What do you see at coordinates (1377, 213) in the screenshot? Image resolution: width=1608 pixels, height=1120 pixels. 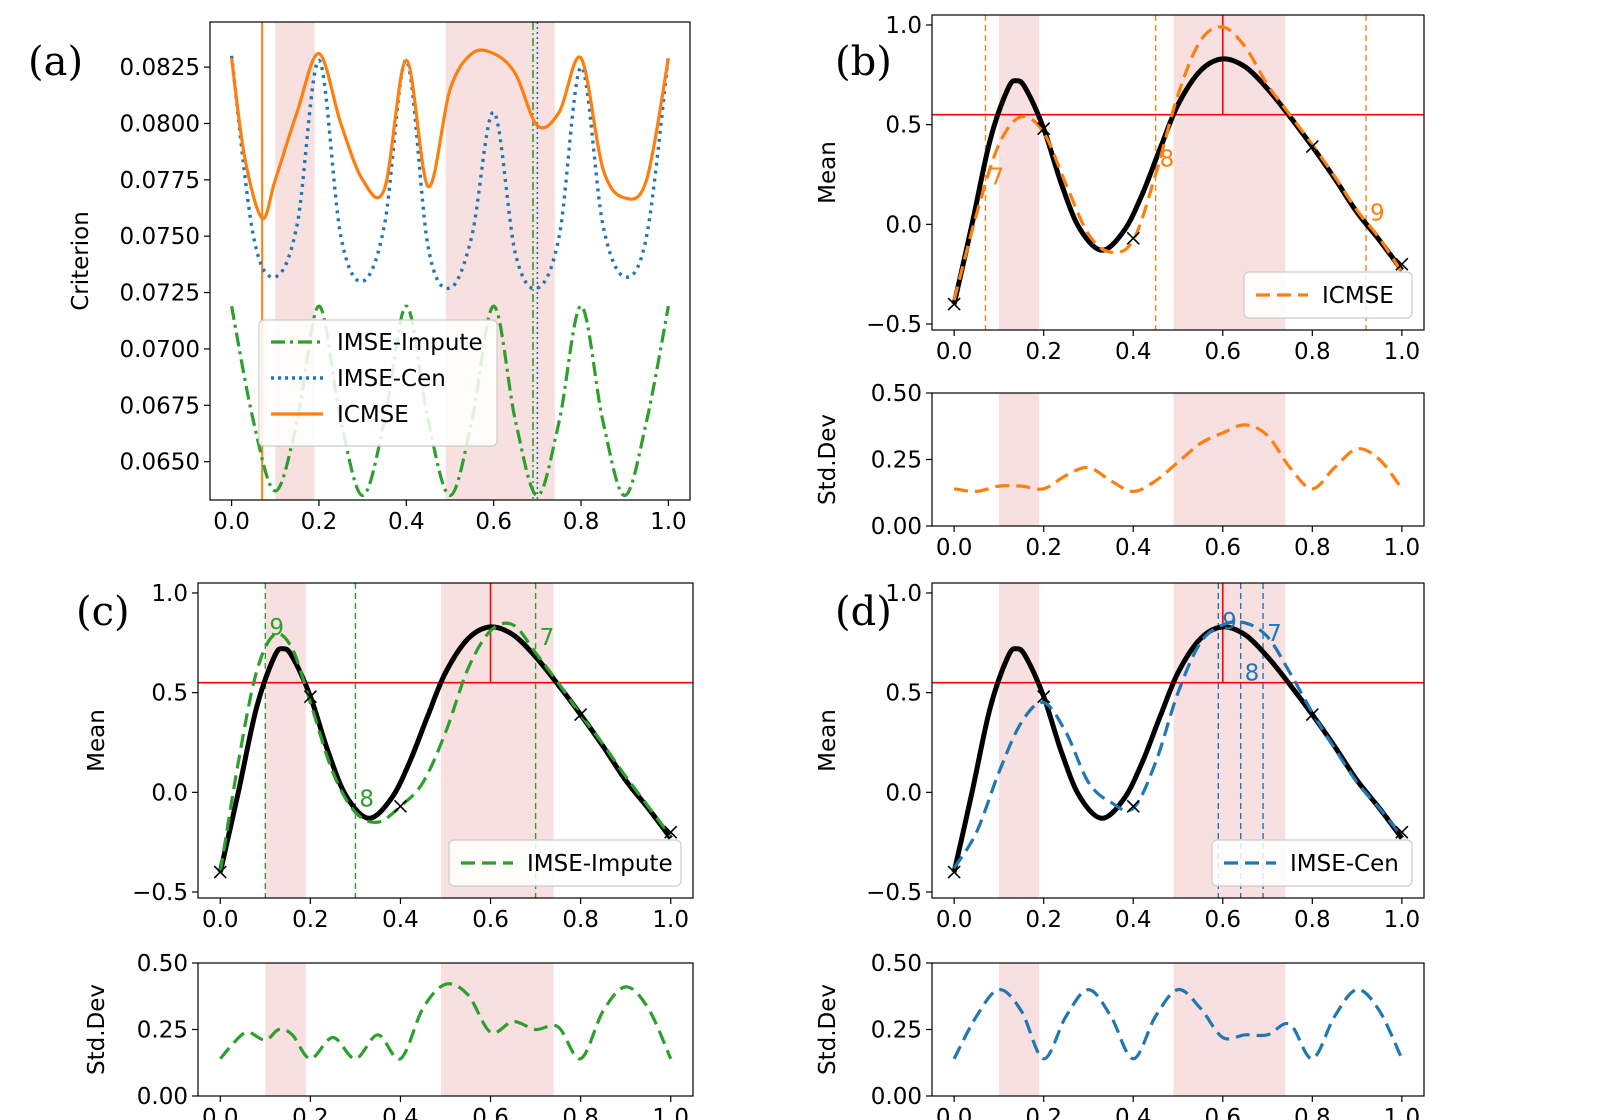 I see `selection-label: 9` at bounding box center [1377, 213].